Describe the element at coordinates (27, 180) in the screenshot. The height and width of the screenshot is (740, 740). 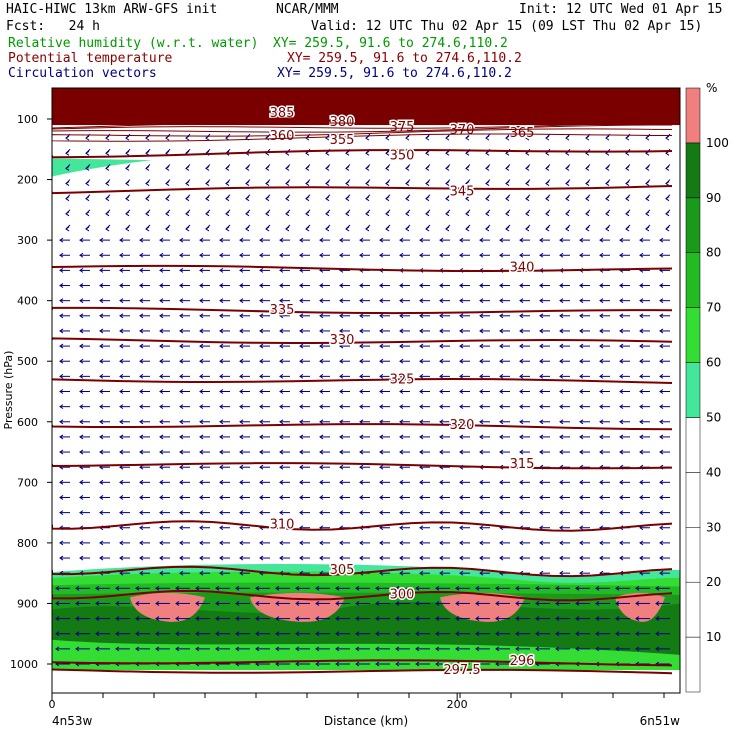
I see `y-tick-label-200: 200` at that location.